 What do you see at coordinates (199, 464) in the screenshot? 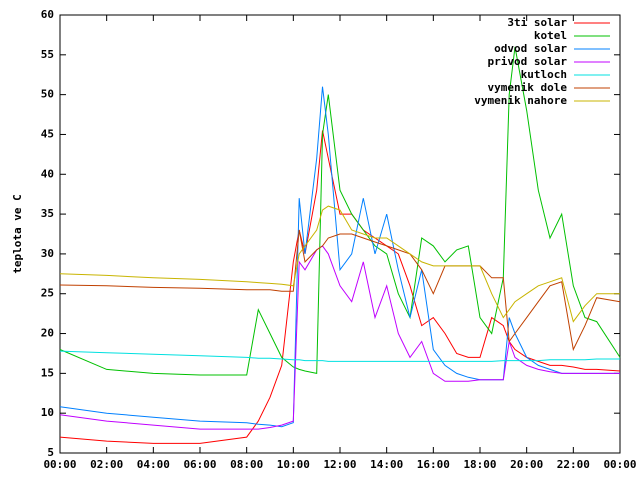
I see `x-tick-label: 06:00` at bounding box center [199, 464].